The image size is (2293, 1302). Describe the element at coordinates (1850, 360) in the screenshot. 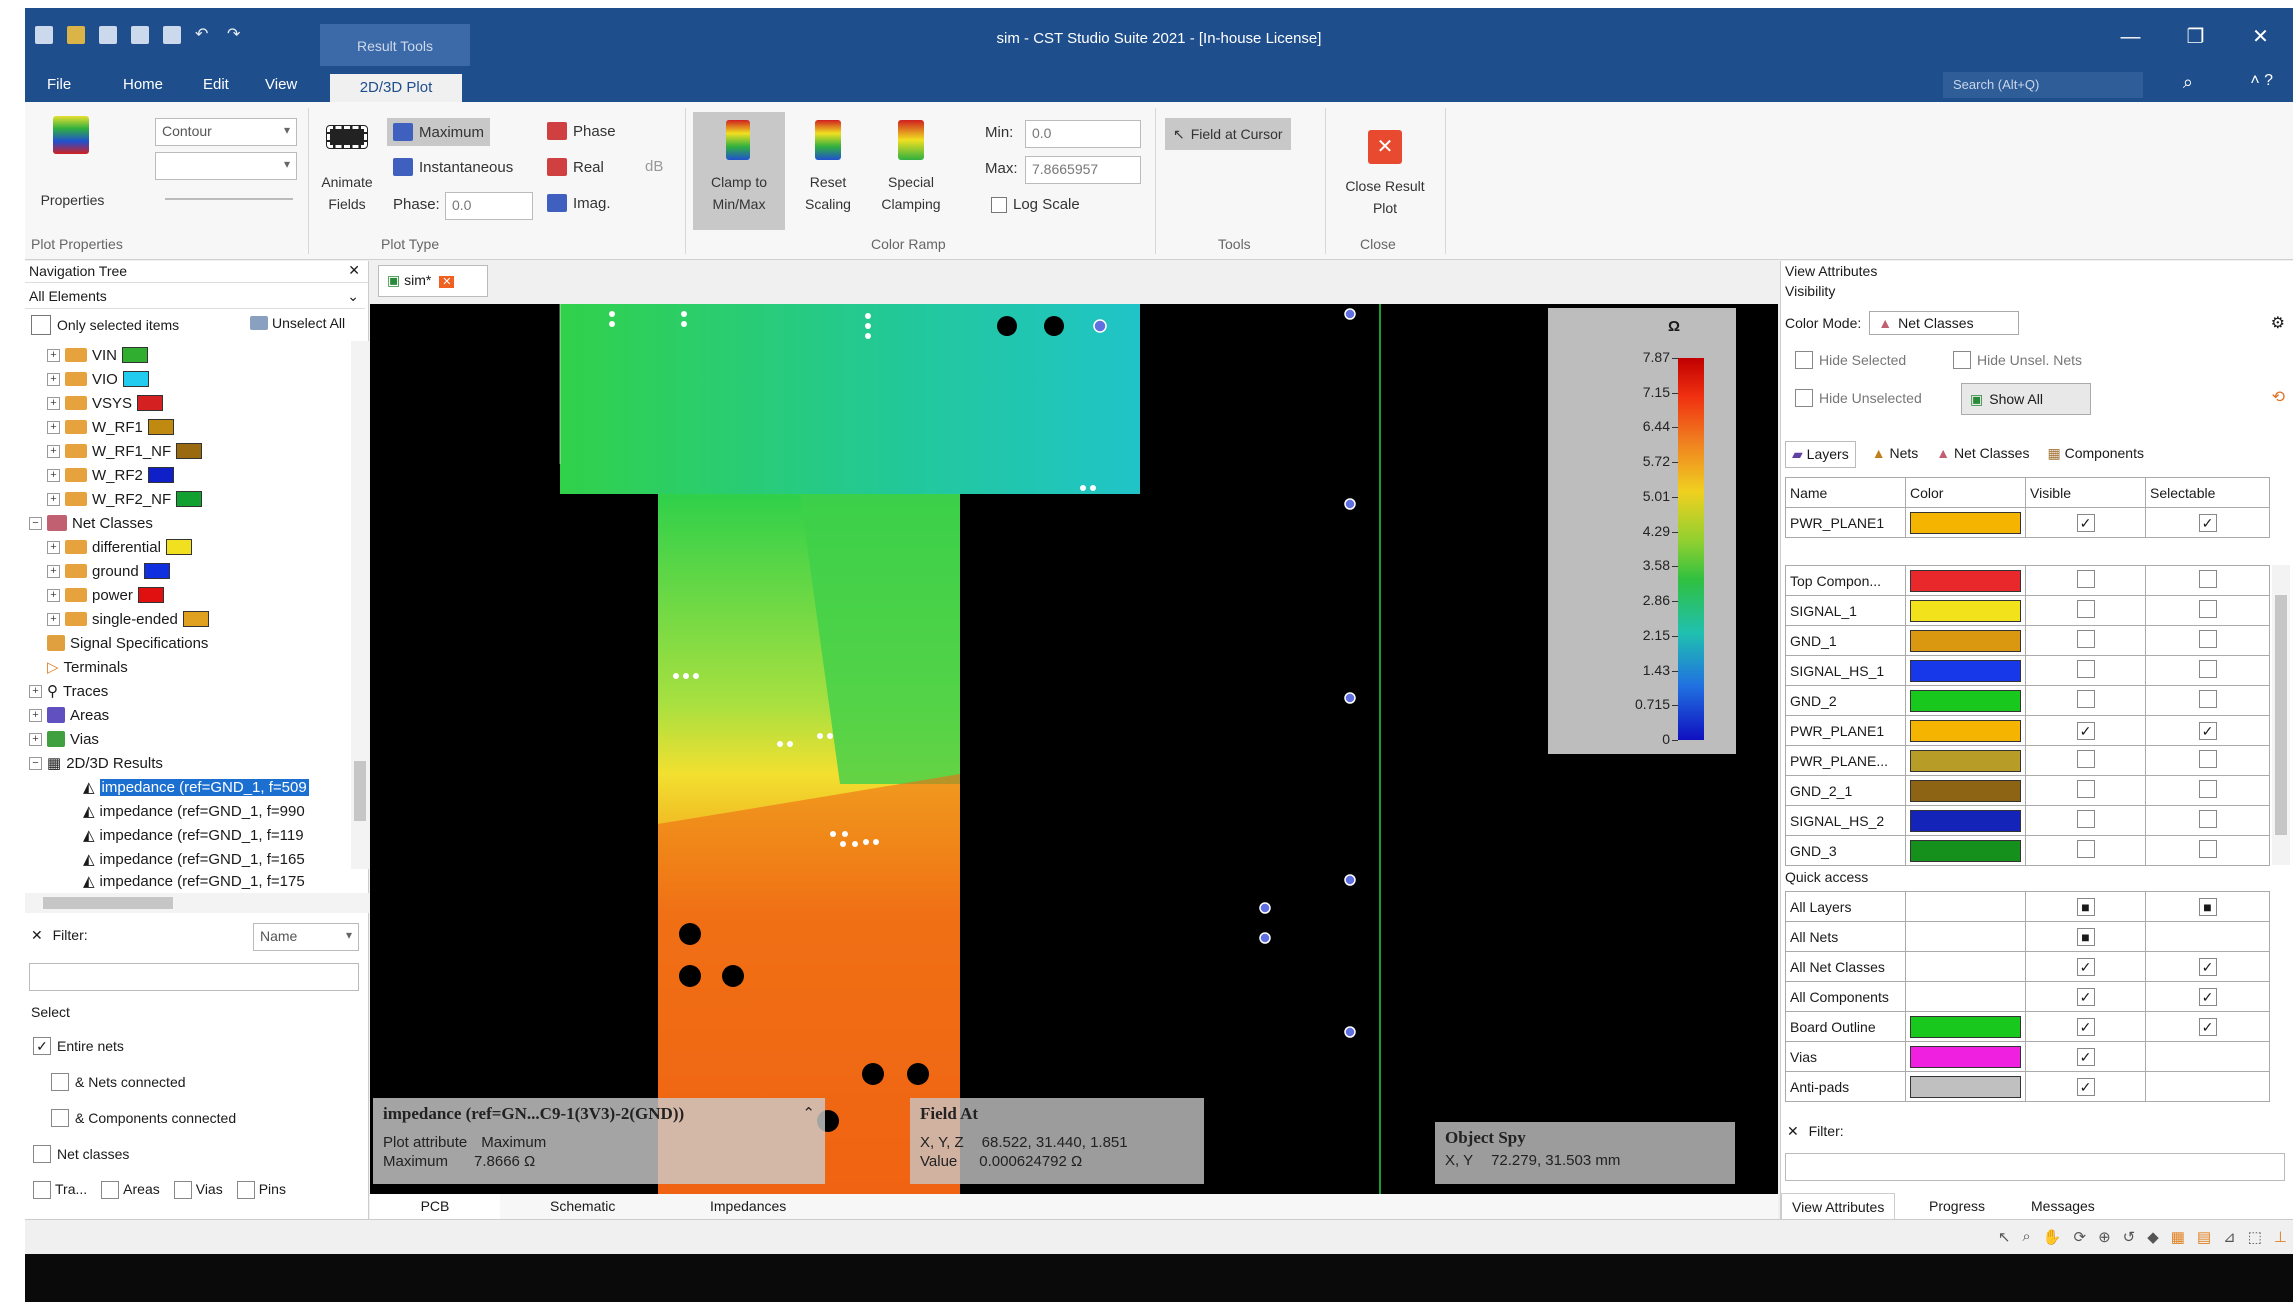

I see `hide-selected-checkbox: Hide Selected` at that location.